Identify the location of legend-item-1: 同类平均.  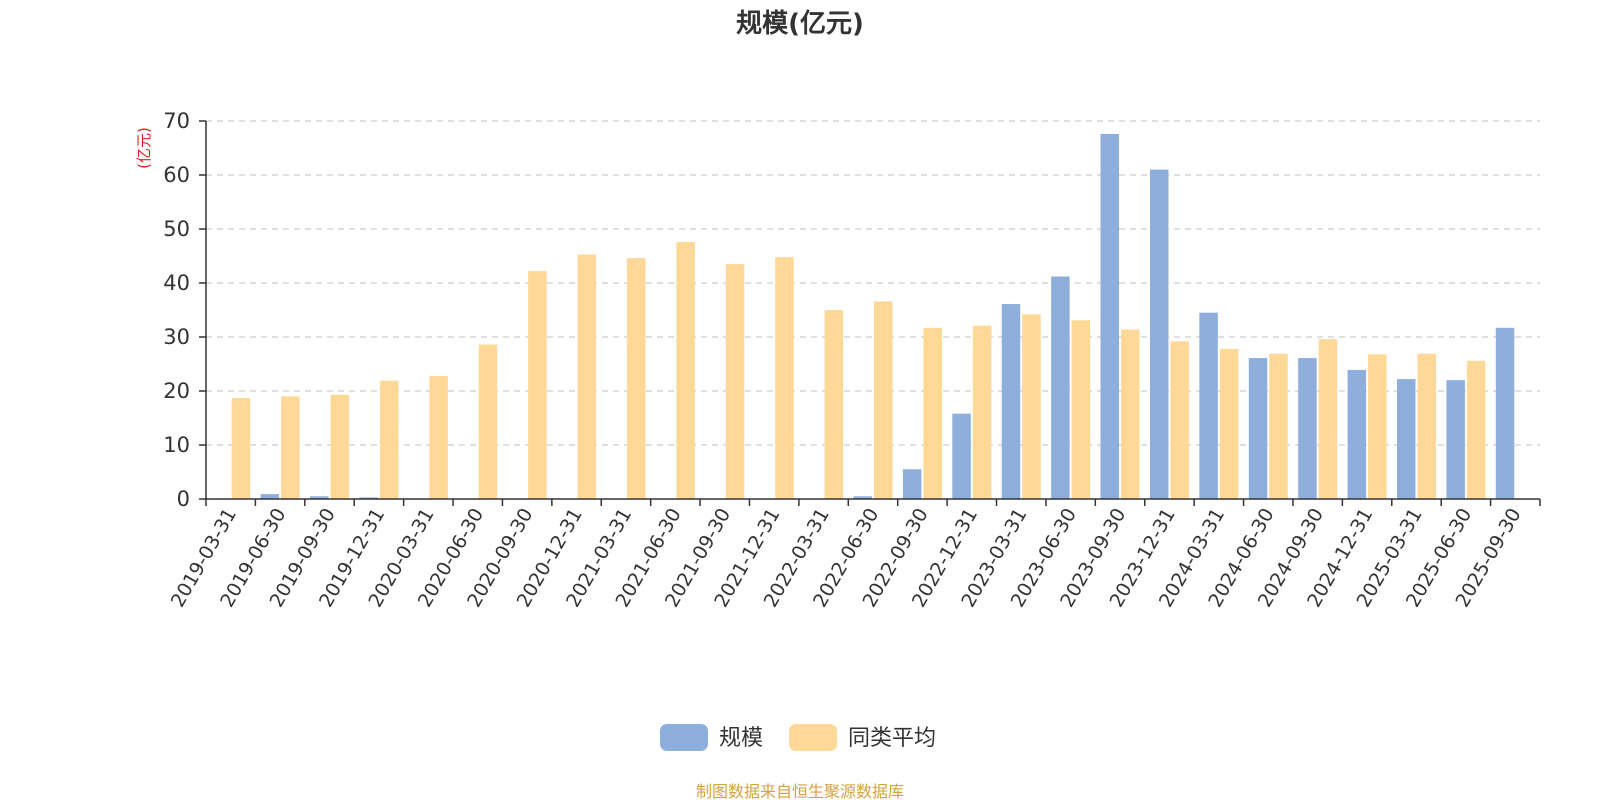
(862, 737).